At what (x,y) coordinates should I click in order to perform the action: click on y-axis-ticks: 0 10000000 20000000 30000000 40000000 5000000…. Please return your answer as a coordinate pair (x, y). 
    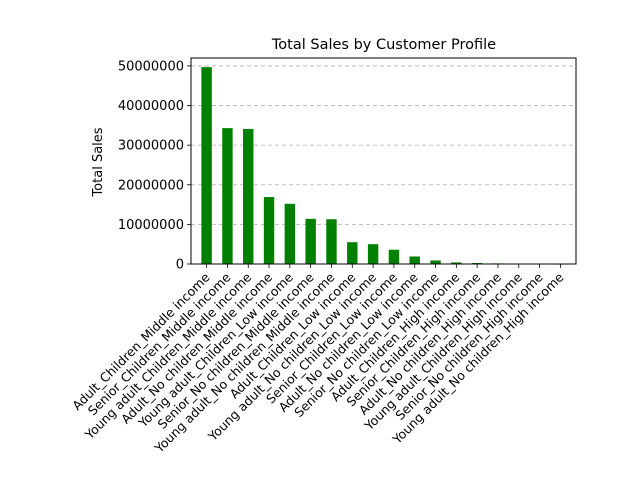
    Looking at the image, I should click on (154, 166).